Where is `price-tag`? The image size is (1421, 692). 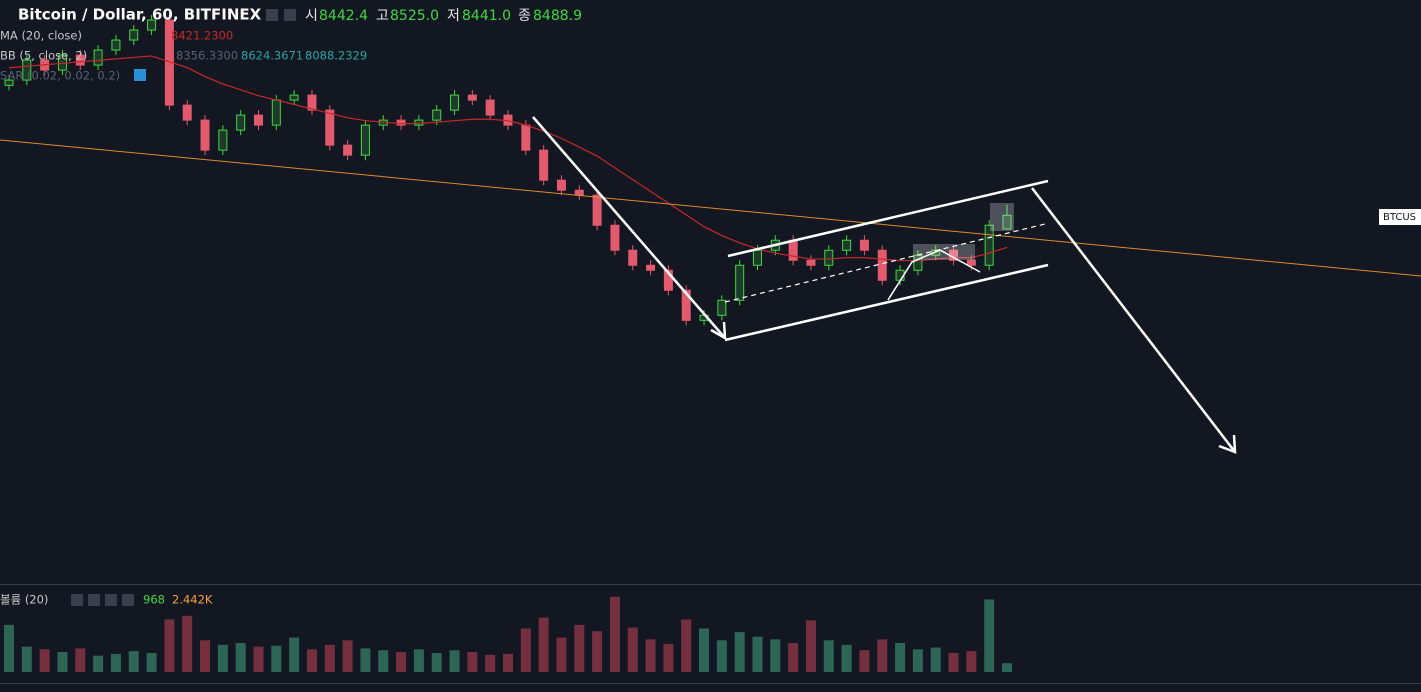
price-tag is located at coordinates (1400, 217).